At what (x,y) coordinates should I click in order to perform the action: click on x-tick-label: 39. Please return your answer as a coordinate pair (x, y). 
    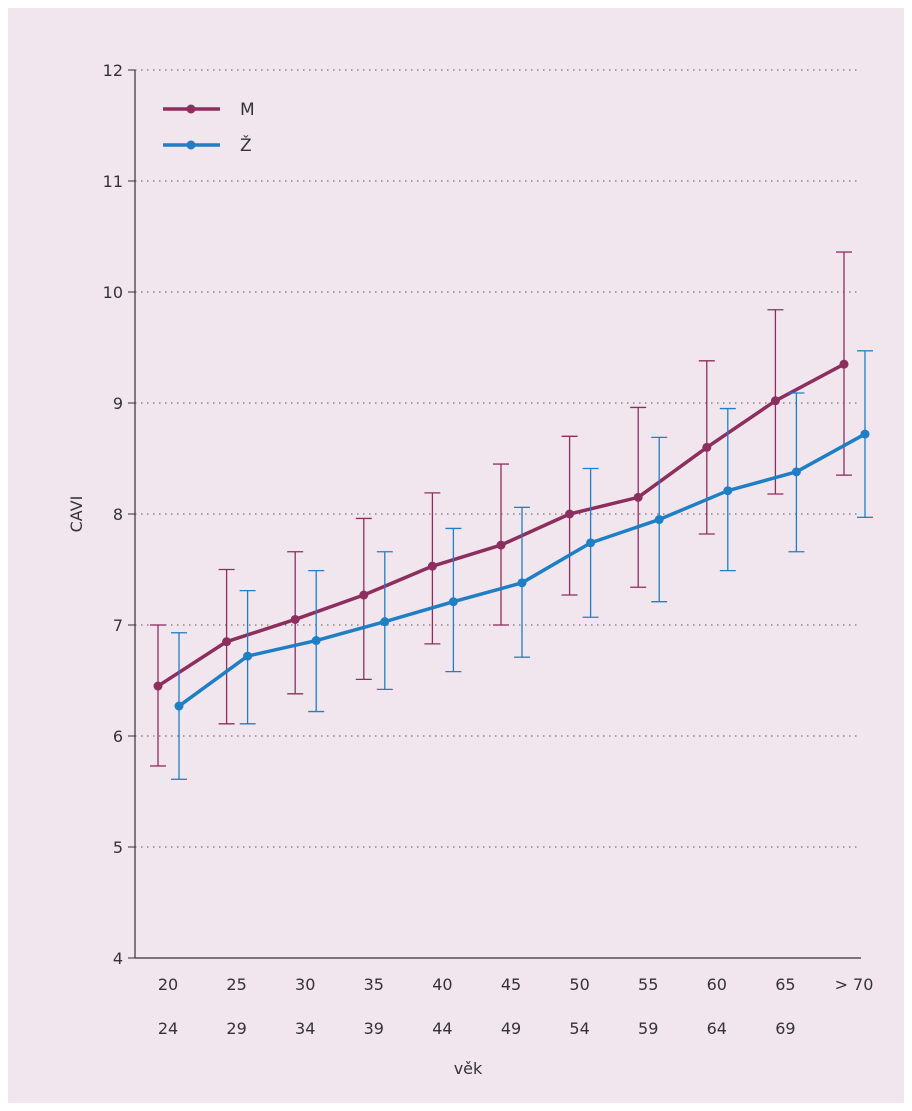
    Looking at the image, I should click on (374, 1028).